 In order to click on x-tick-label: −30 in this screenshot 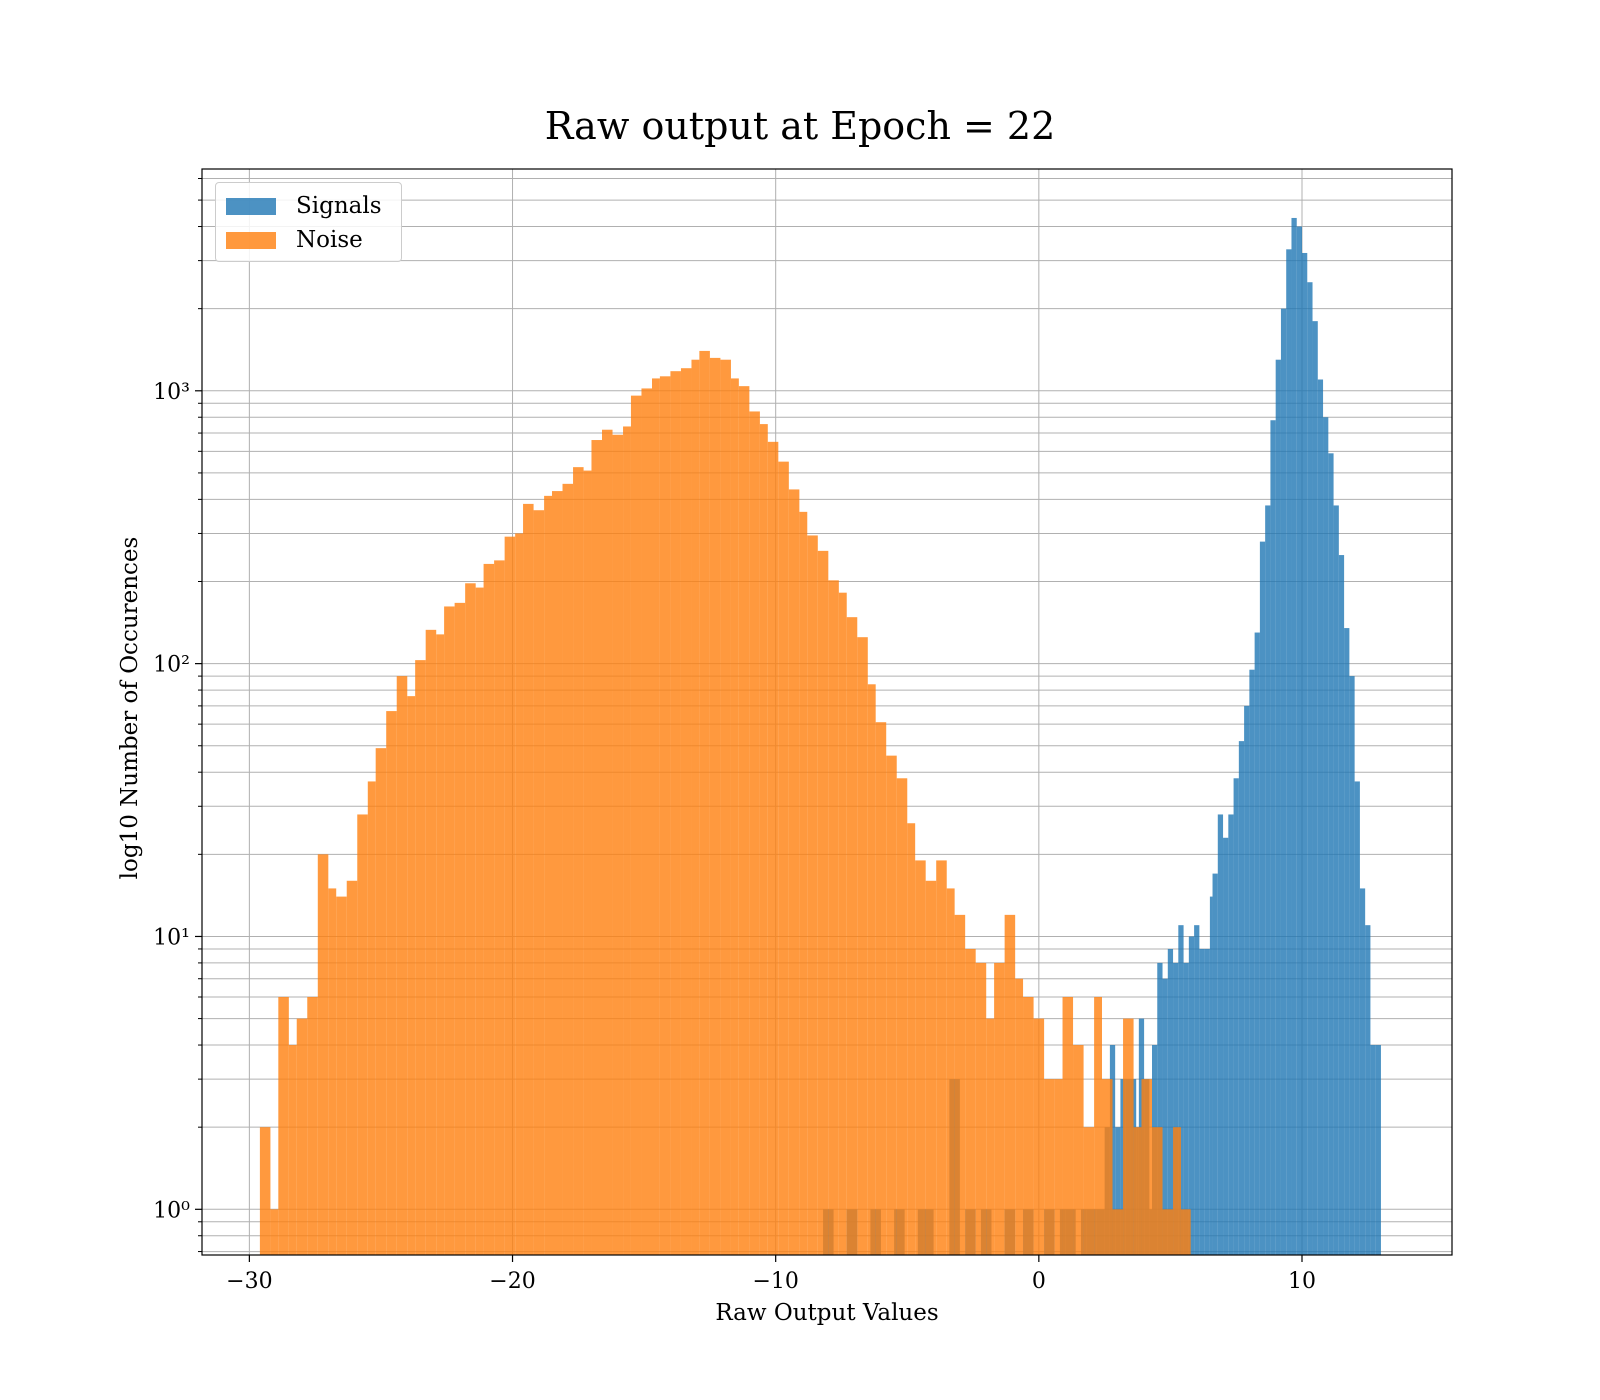, I will do `click(249, 1281)`.